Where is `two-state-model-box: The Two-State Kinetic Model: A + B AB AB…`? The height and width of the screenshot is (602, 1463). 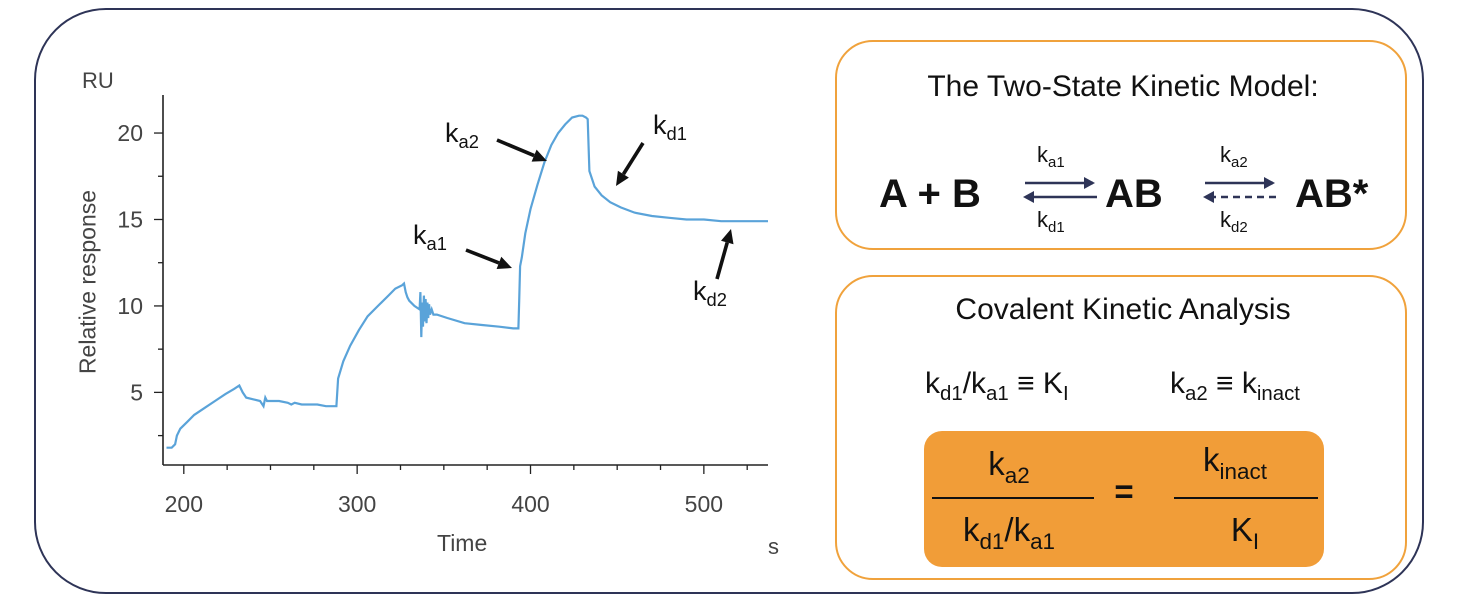
two-state-model-box: The Two-State Kinetic Model: A + B AB AB… is located at coordinates (1121, 145).